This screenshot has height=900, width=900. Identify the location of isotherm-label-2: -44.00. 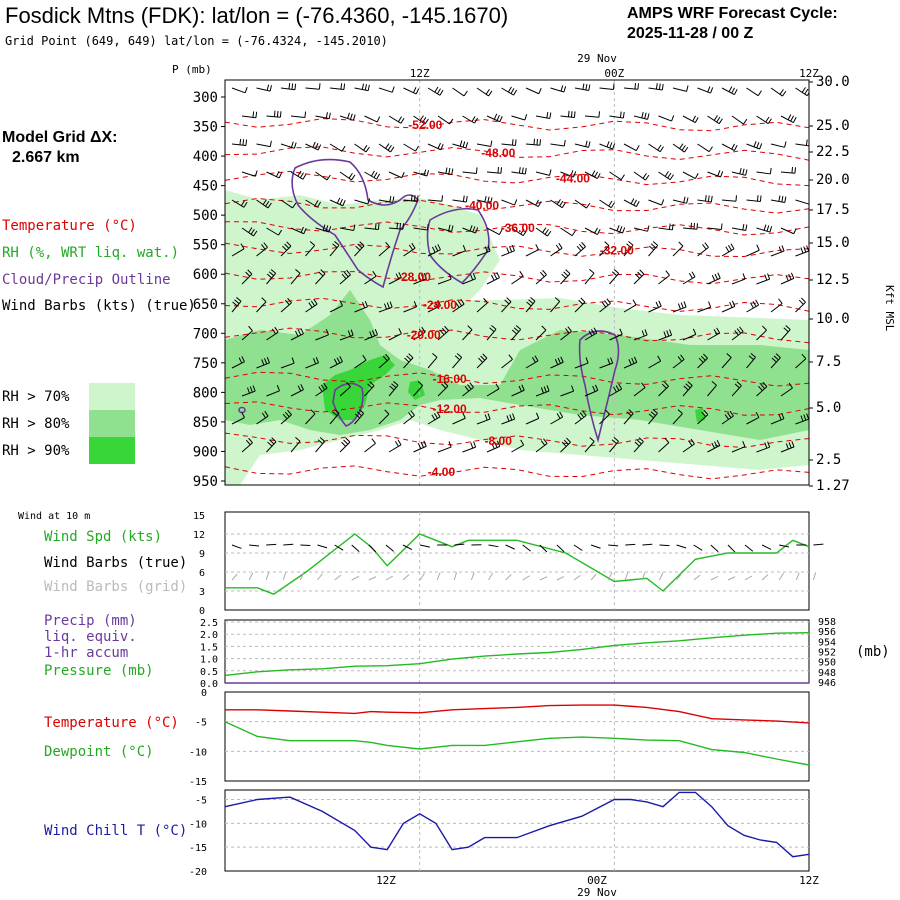
(573, 179).